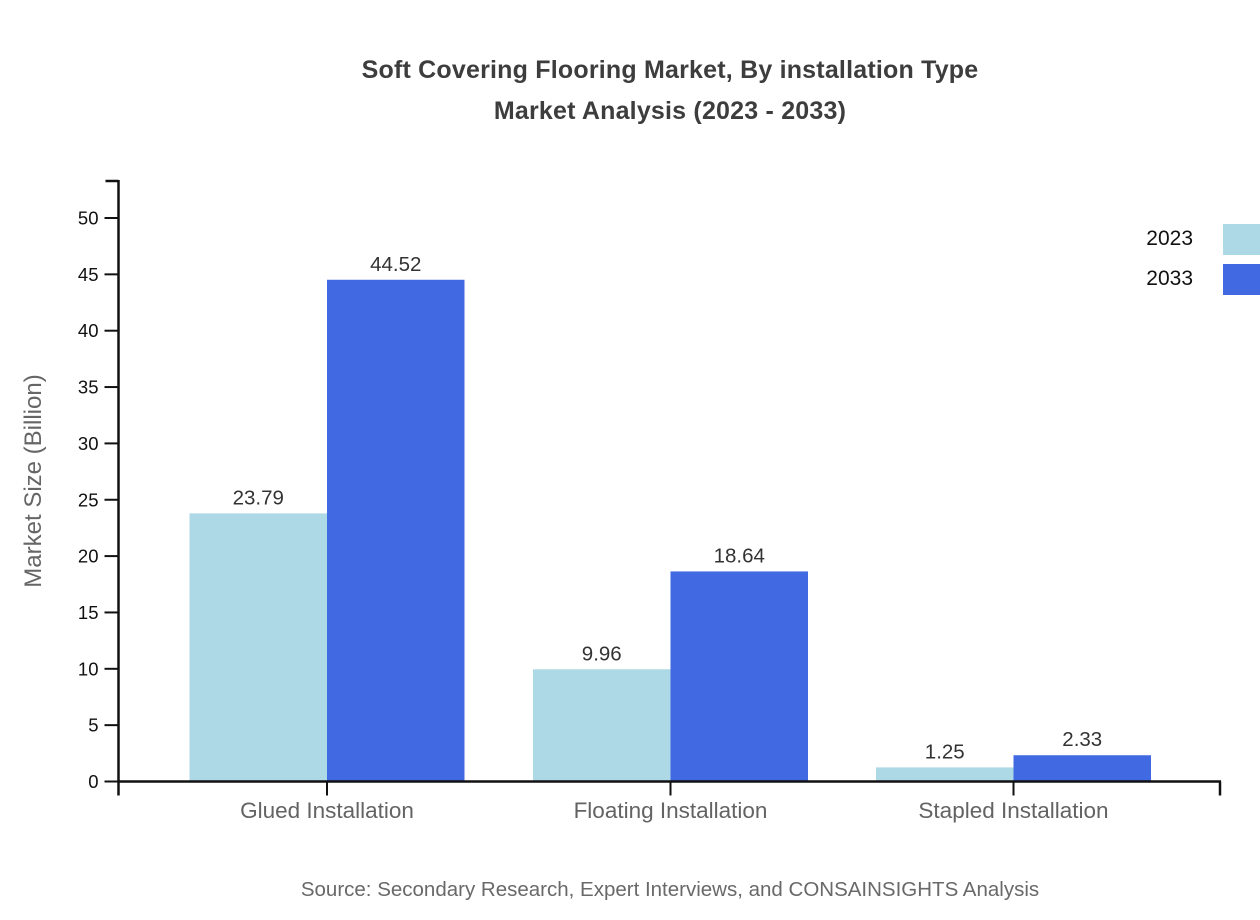 The image size is (1260, 920). Describe the element at coordinates (88, 387) in the screenshot. I see `y-tick-label: 35` at that location.